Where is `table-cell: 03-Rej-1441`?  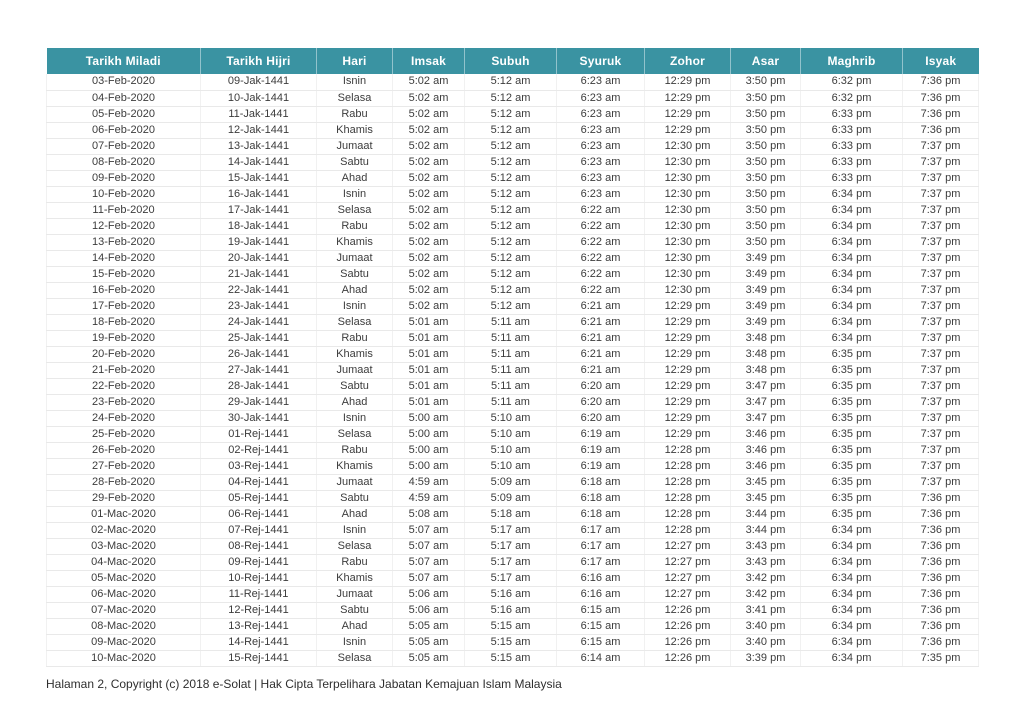 table-cell: 03-Rej-1441 is located at coordinates (258, 466).